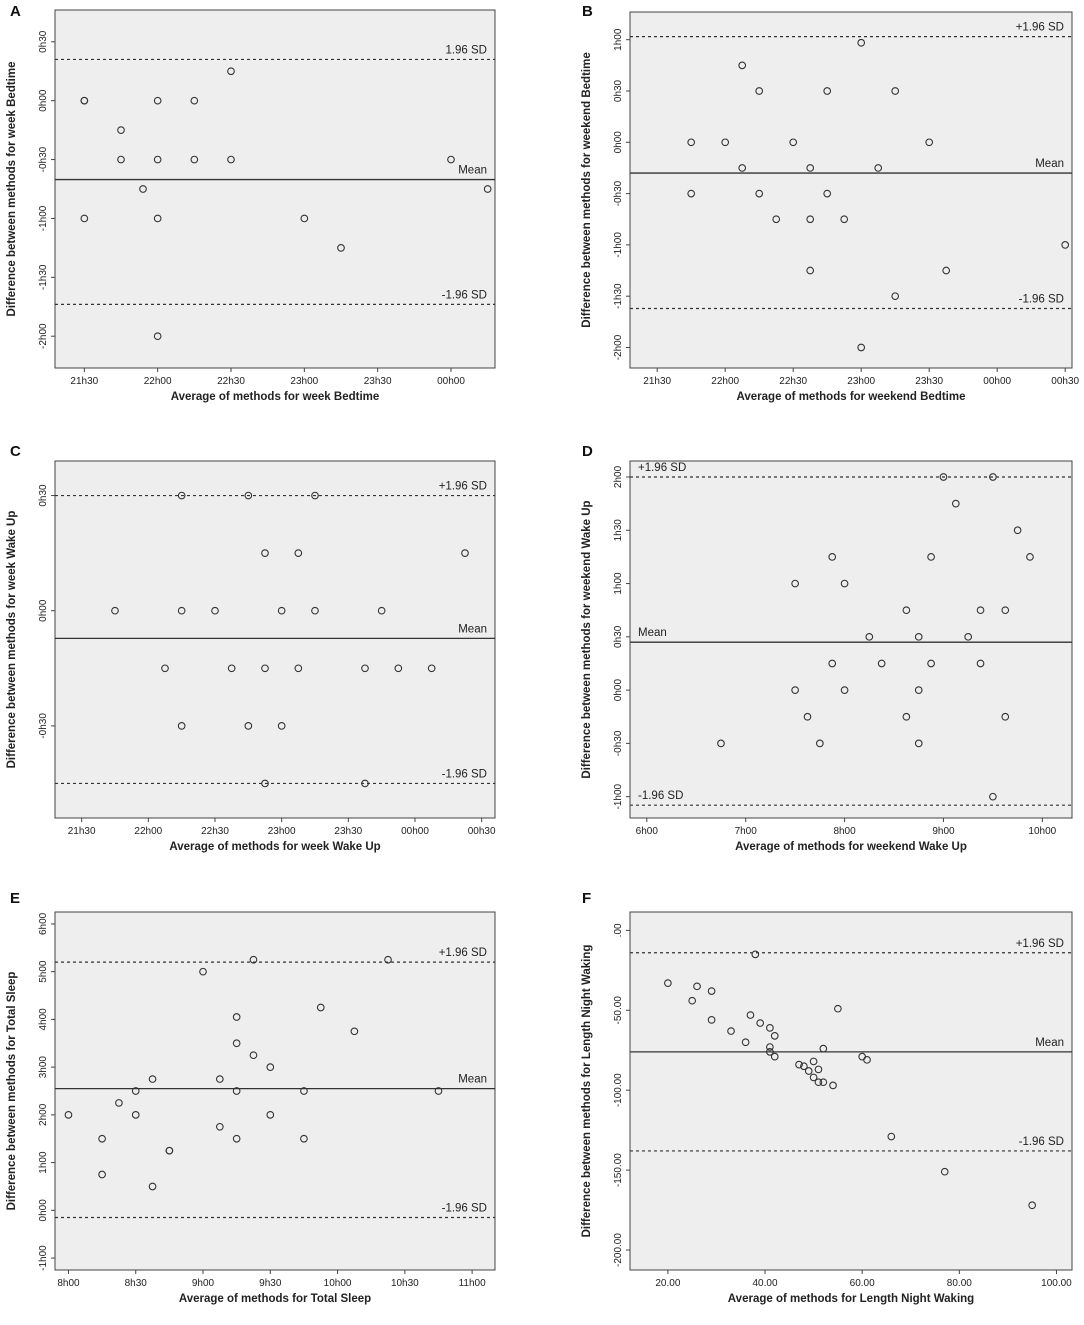  What do you see at coordinates (586, 898) in the screenshot?
I see `panel-letter: F` at bounding box center [586, 898].